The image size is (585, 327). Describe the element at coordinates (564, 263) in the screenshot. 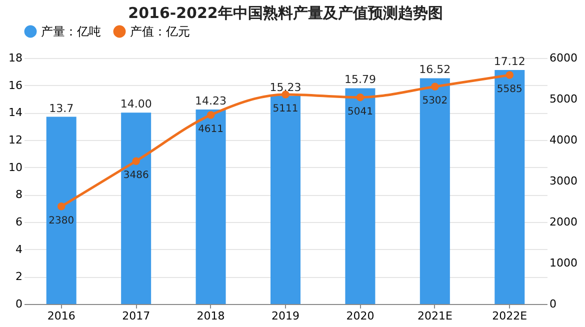

I see `y2-tick-label: 1000` at that location.